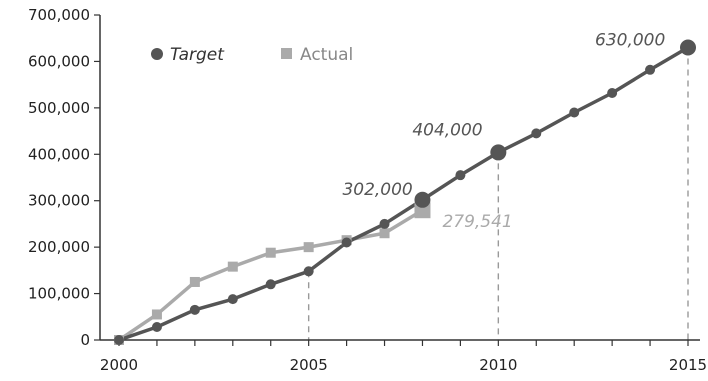  What do you see at coordinates (59, 154) in the screenshot?
I see `y-tick-label: 400,000` at bounding box center [59, 154].